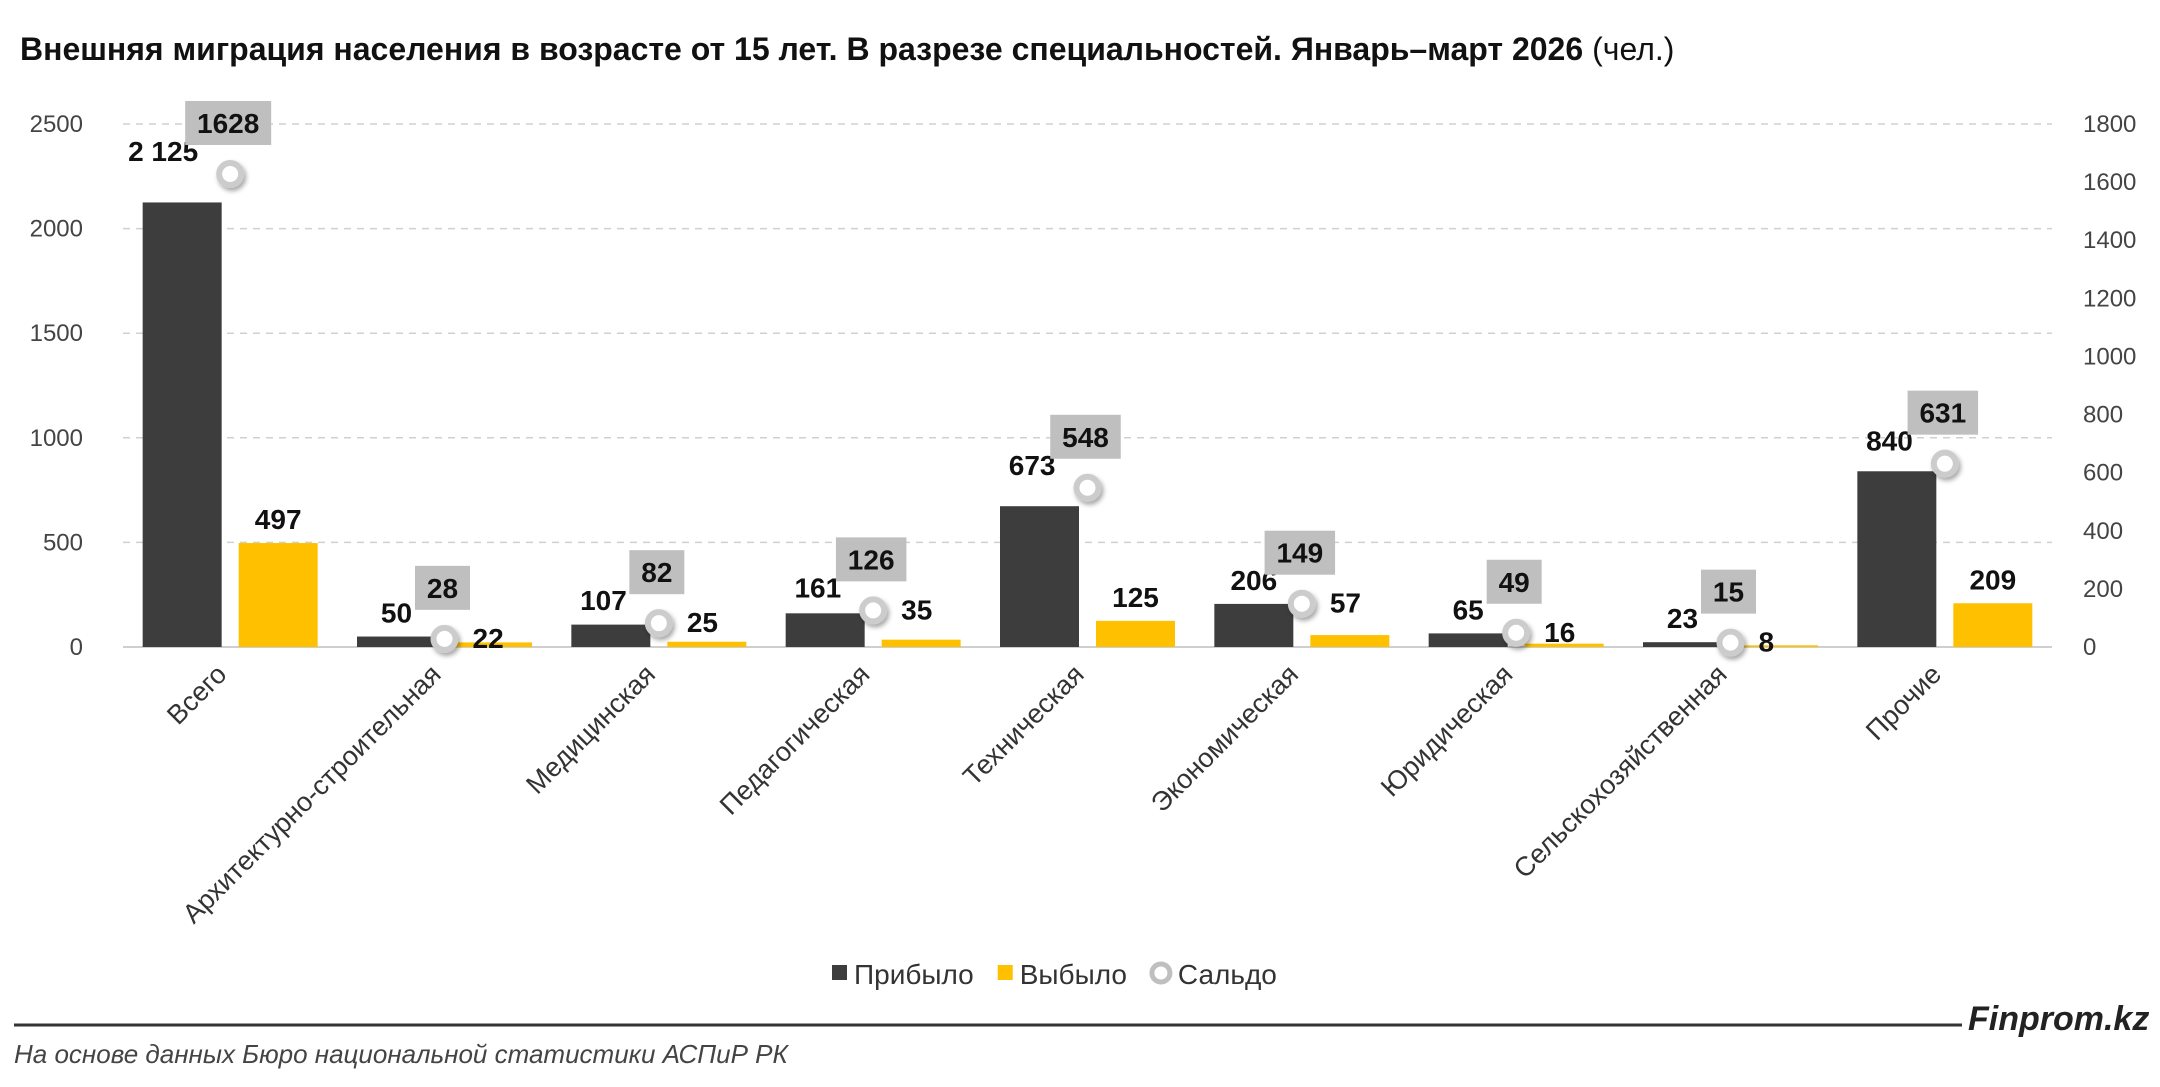  Describe the element at coordinates (702, 622) in the screenshot. I see `bar-label-departed: 25` at that location.